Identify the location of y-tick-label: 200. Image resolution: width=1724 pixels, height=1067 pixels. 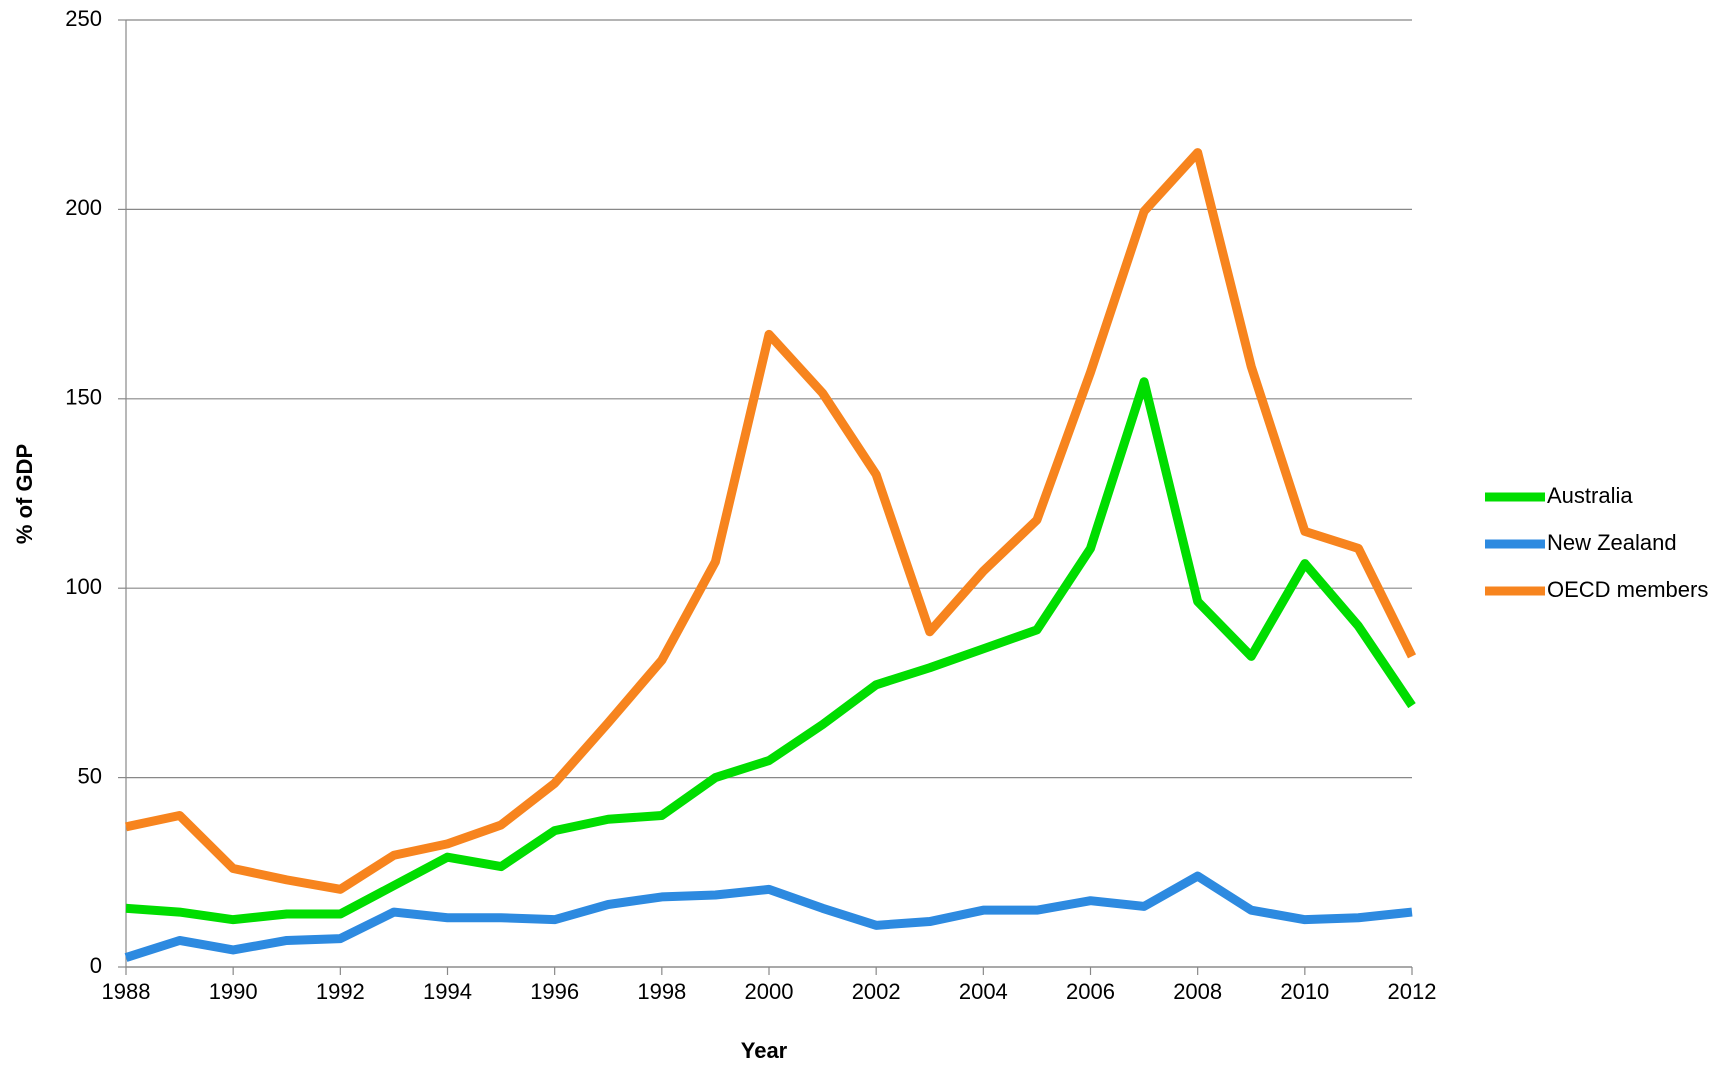
(83, 207).